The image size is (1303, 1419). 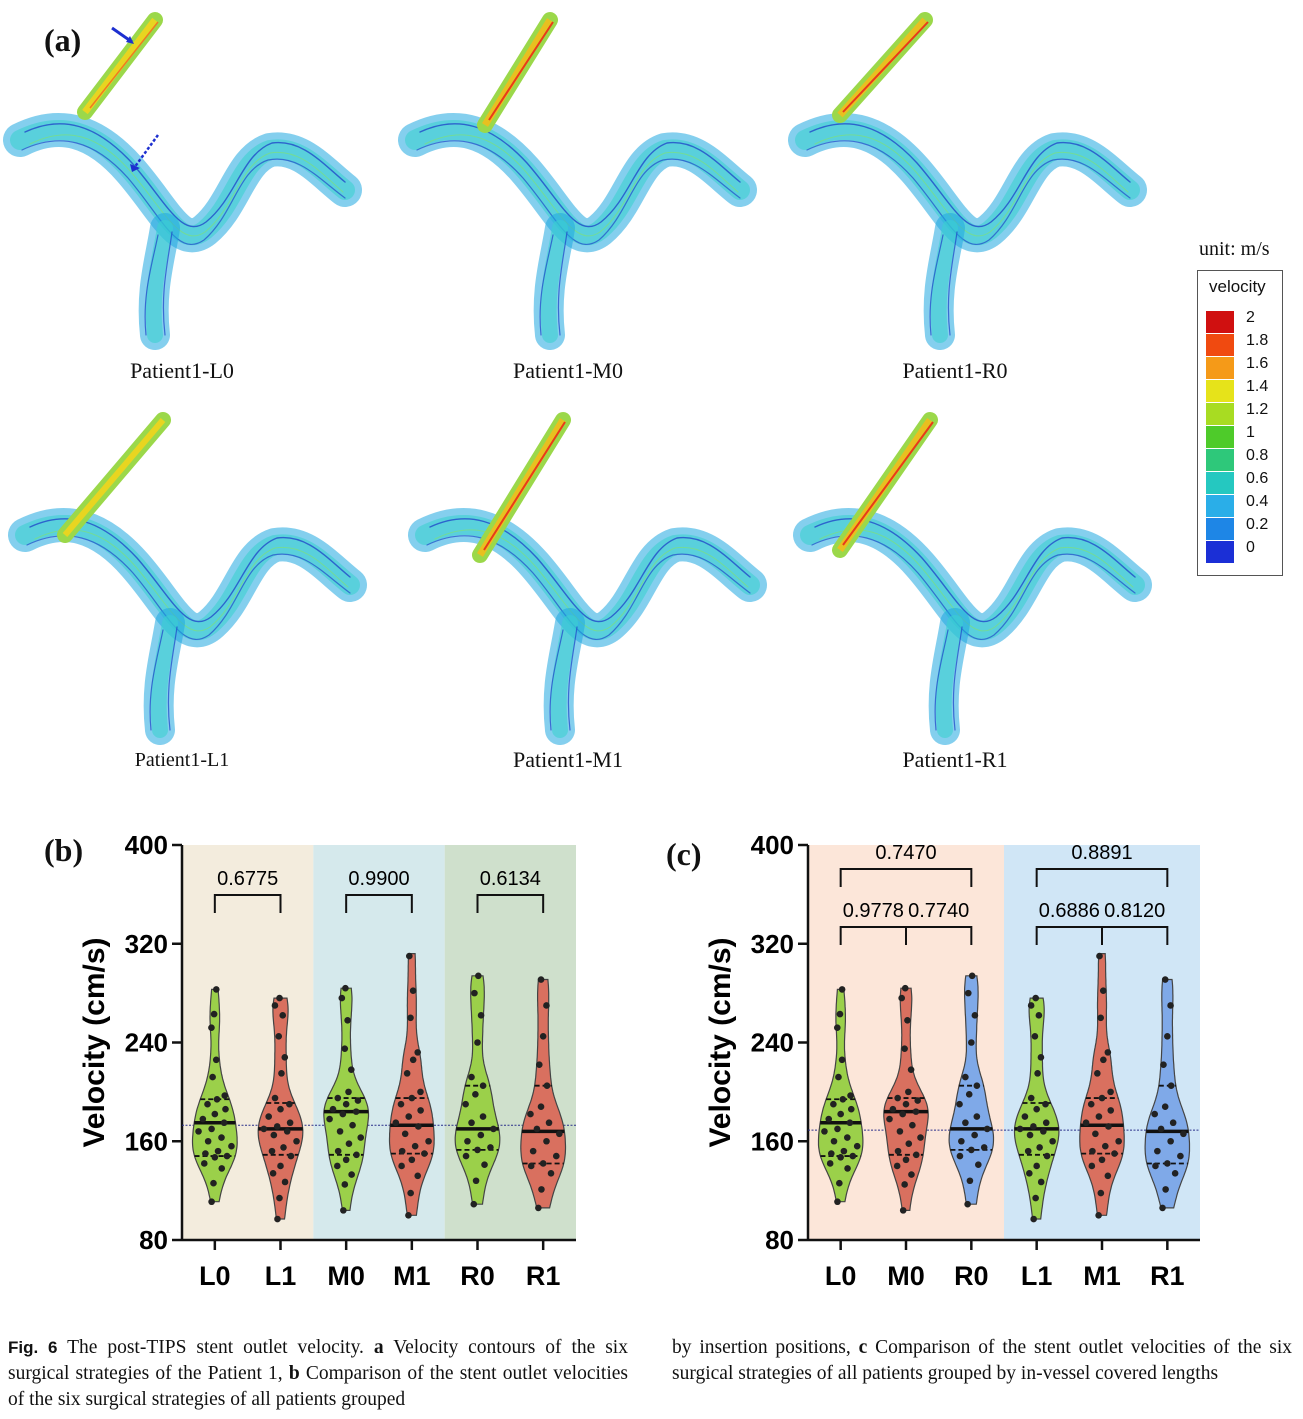 I want to click on x-tick-label: M0, so click(x=346, y=1276).